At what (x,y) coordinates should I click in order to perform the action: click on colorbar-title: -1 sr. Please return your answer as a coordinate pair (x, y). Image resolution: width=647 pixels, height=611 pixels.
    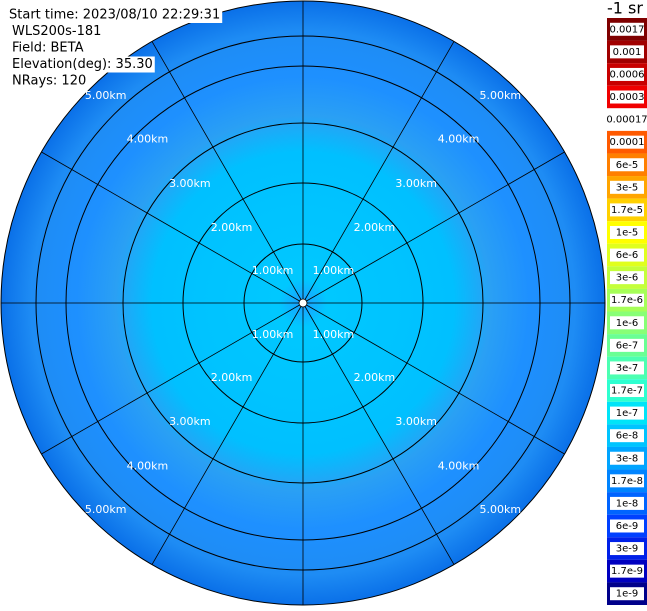
    Looking at the image, I should click on (625, 9).